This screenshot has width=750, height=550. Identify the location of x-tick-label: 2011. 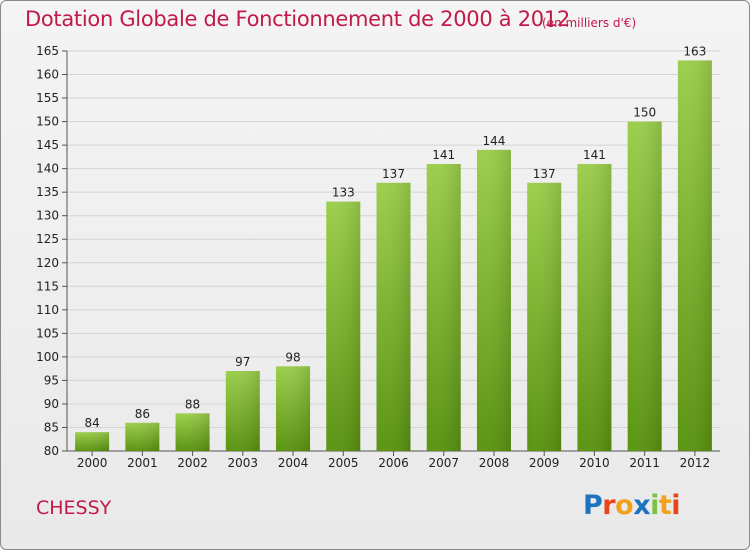
(644, 463).